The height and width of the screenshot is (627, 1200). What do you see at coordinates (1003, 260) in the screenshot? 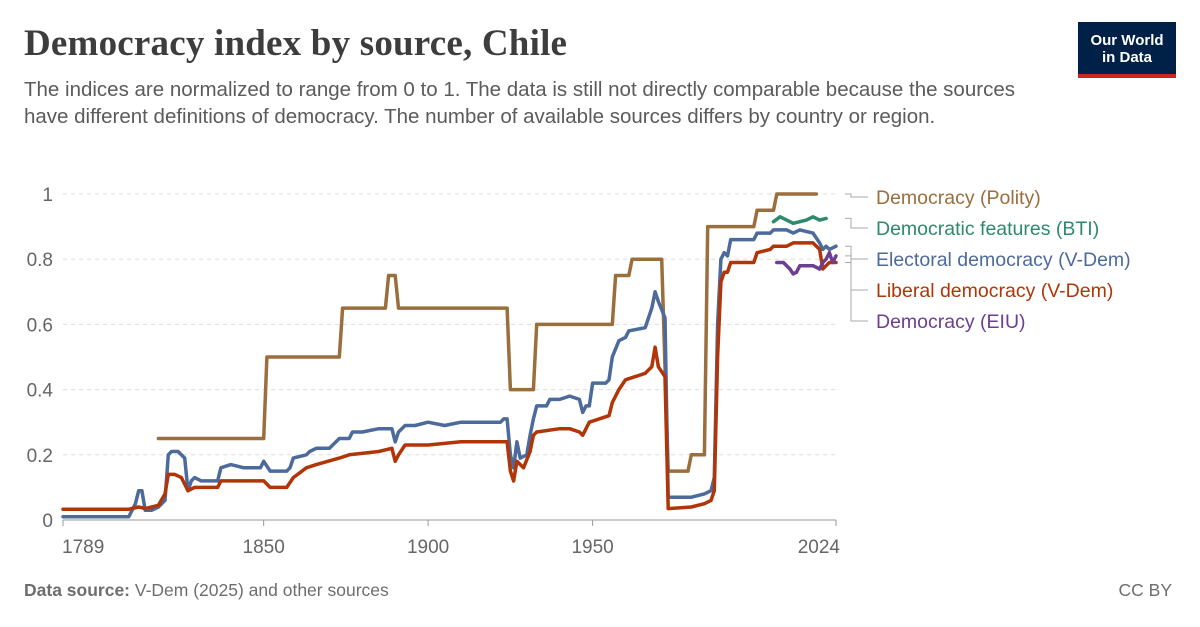
I see `series-label: Electoral democracy (V-Dem)` at bounding box center [1003, 260].